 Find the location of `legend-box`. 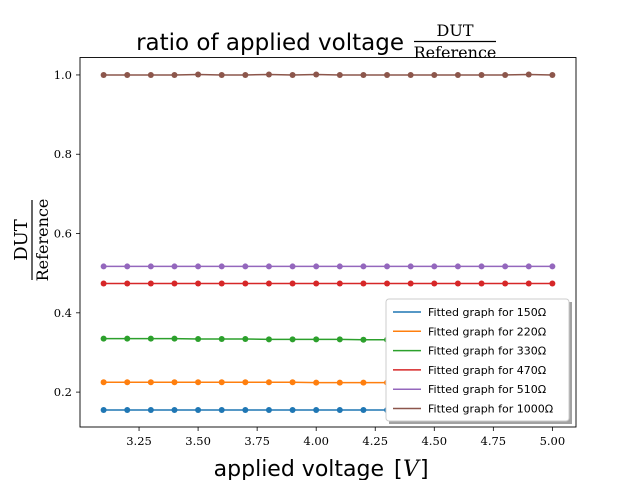

legend-box is located at coordinates (477, 360).